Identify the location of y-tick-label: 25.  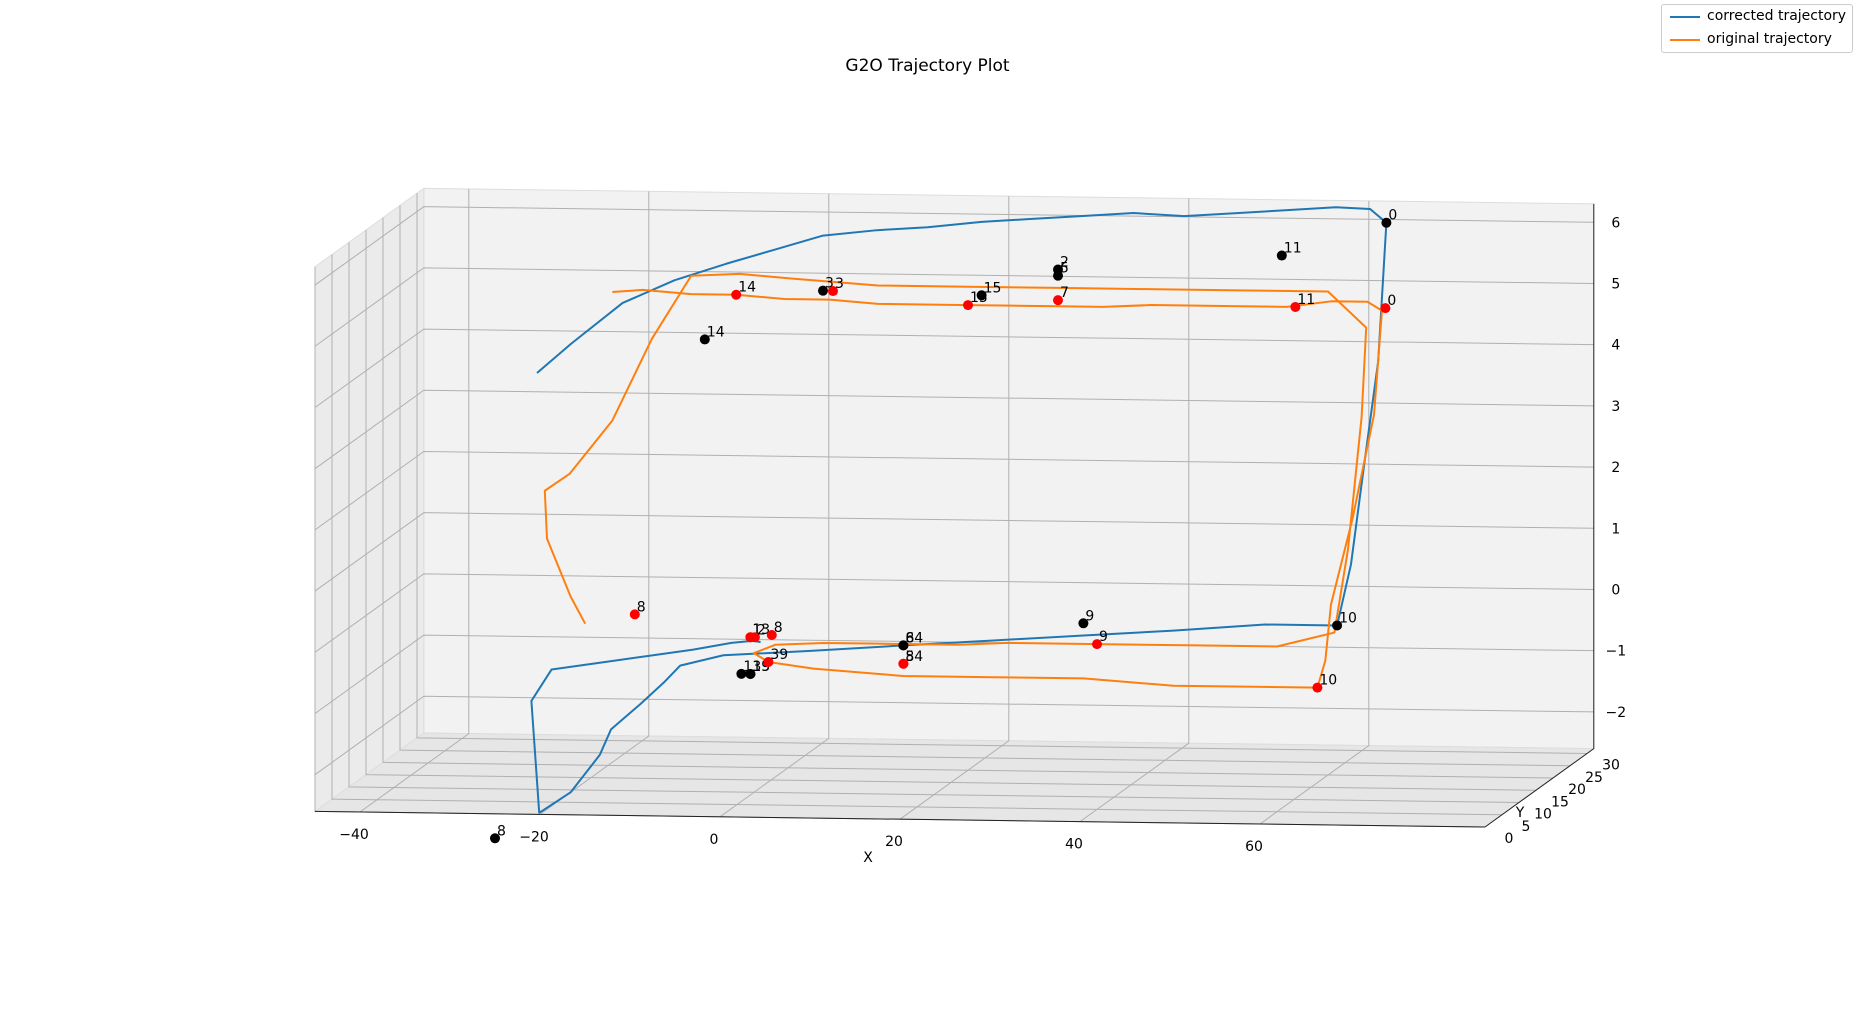
(1594, 778).